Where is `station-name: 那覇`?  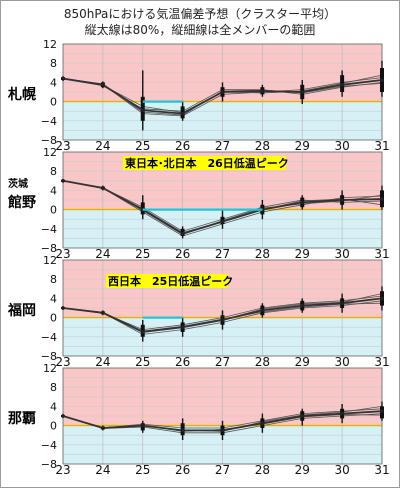 station-name: 那覇 is located at coordinates (22, 418).